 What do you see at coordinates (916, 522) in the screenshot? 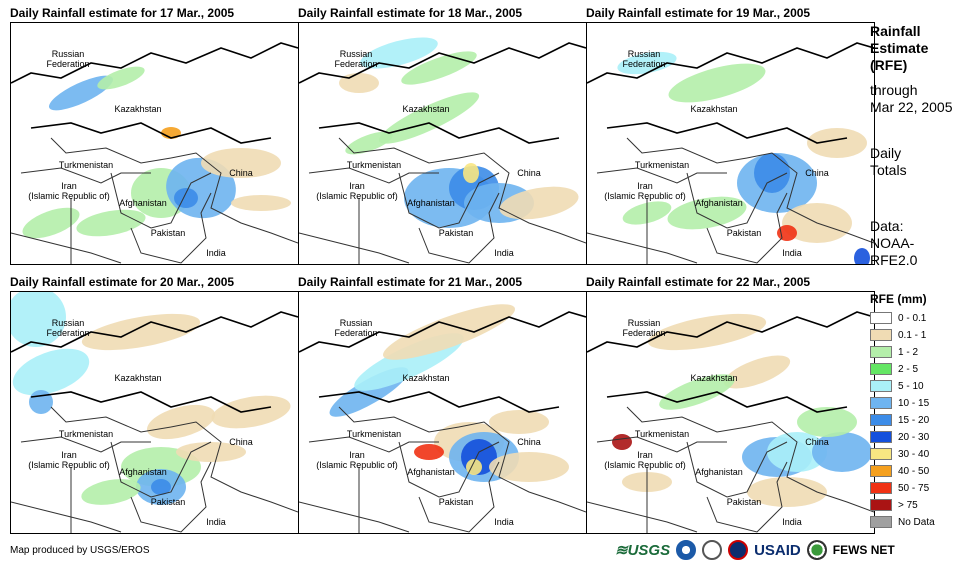
I see `legend-label: No Data` at bounding box center [916, 522].